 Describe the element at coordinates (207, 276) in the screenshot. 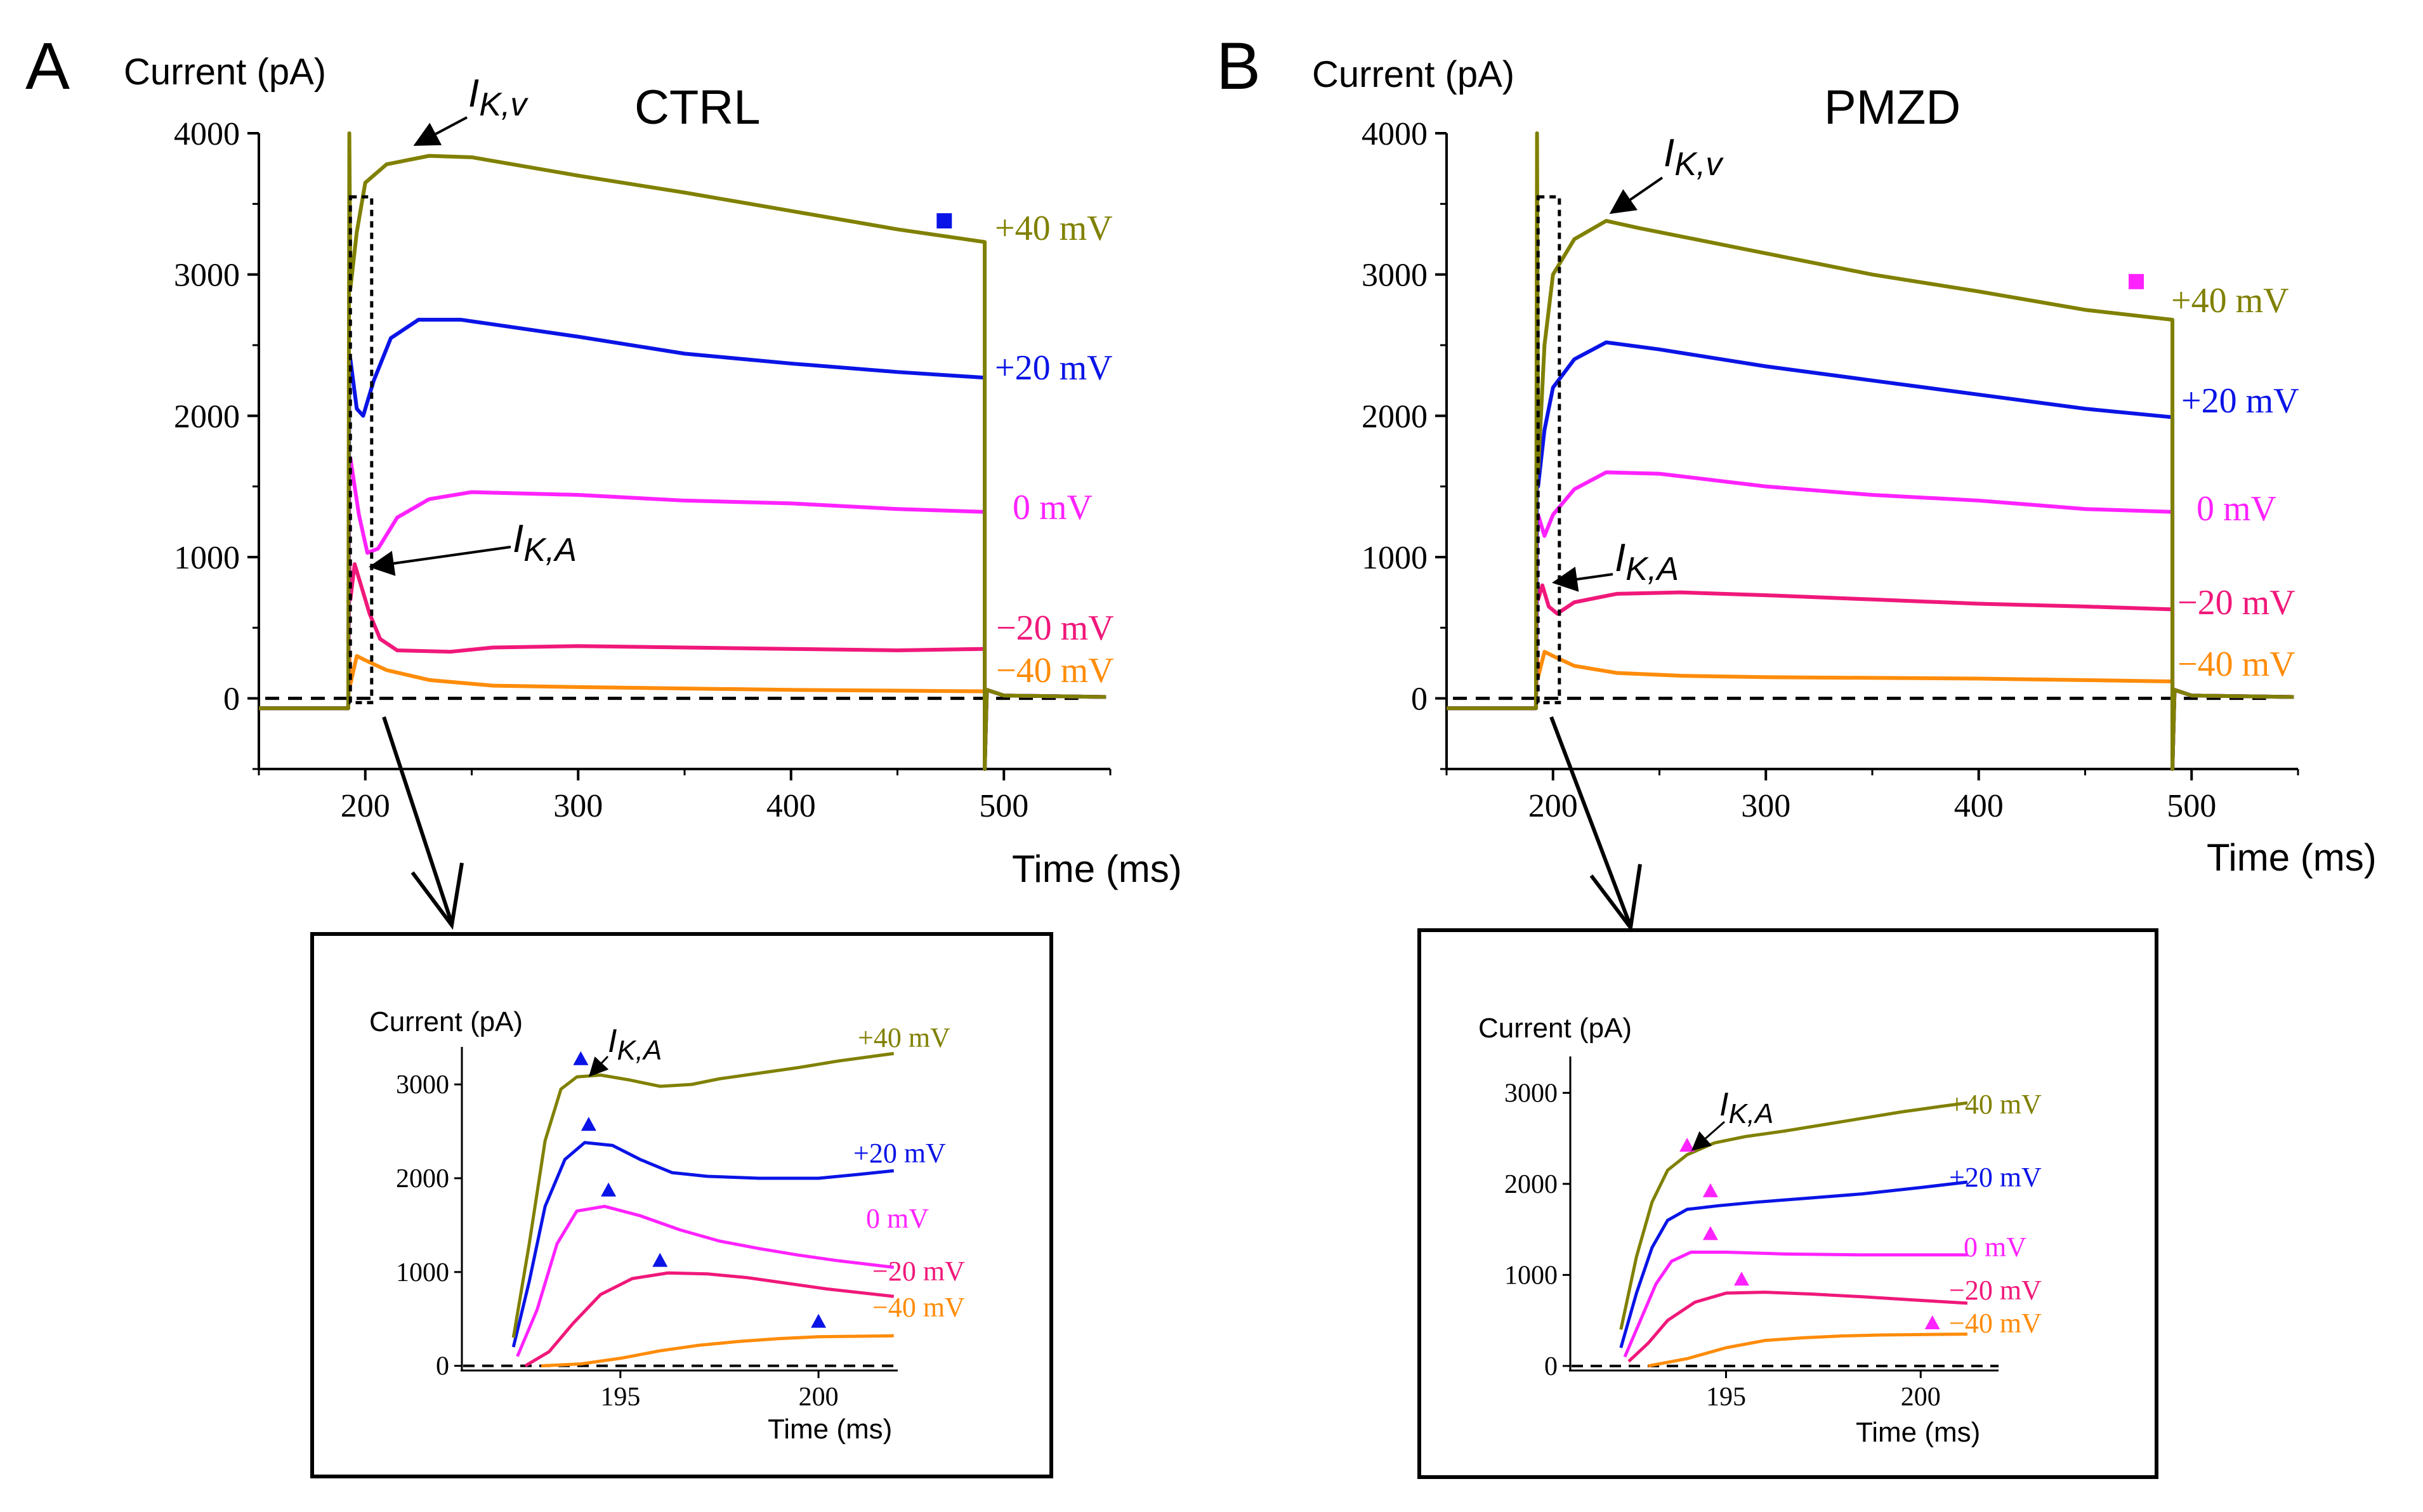

I see `panel-a-ytick-label: 3000` at that location.